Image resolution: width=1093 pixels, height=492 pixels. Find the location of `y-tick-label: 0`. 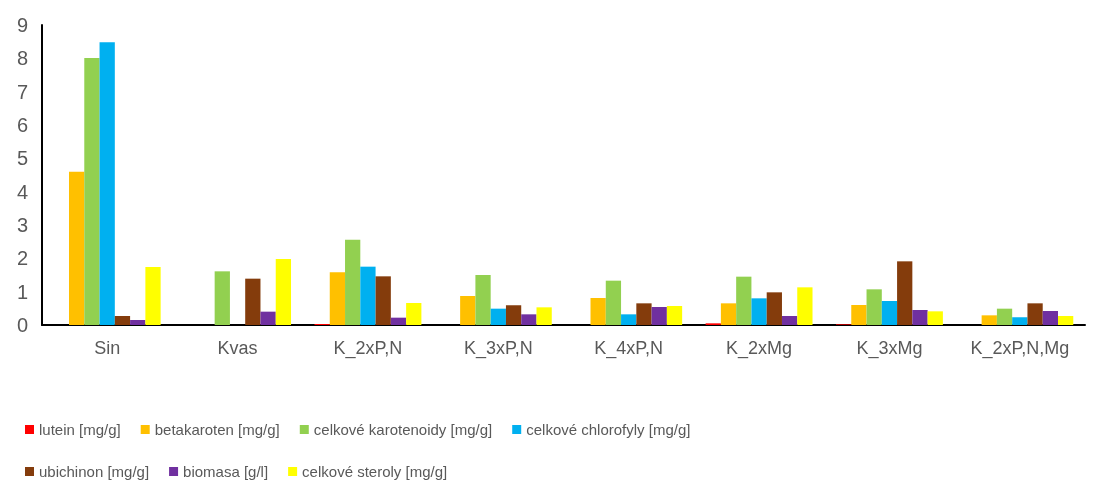

y-tick-label: 0 is located at coordinates (22, 325).